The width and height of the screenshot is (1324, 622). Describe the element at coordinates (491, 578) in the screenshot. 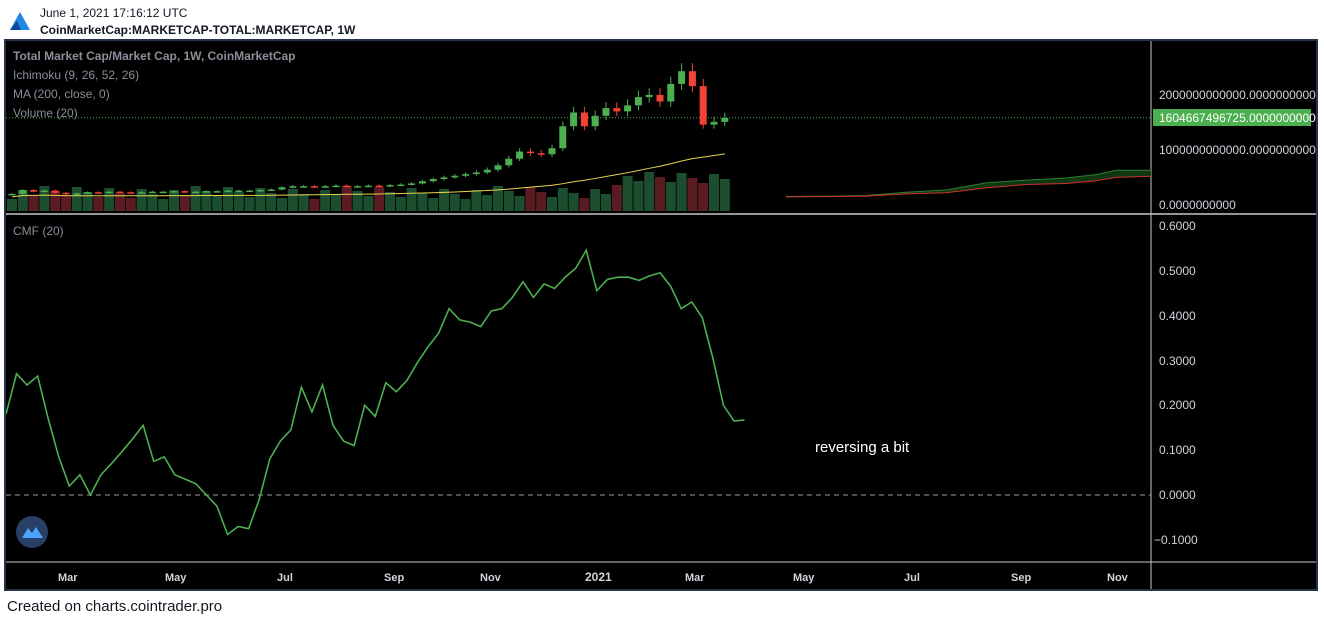

I see `time-axis-label: Nov` at that location.